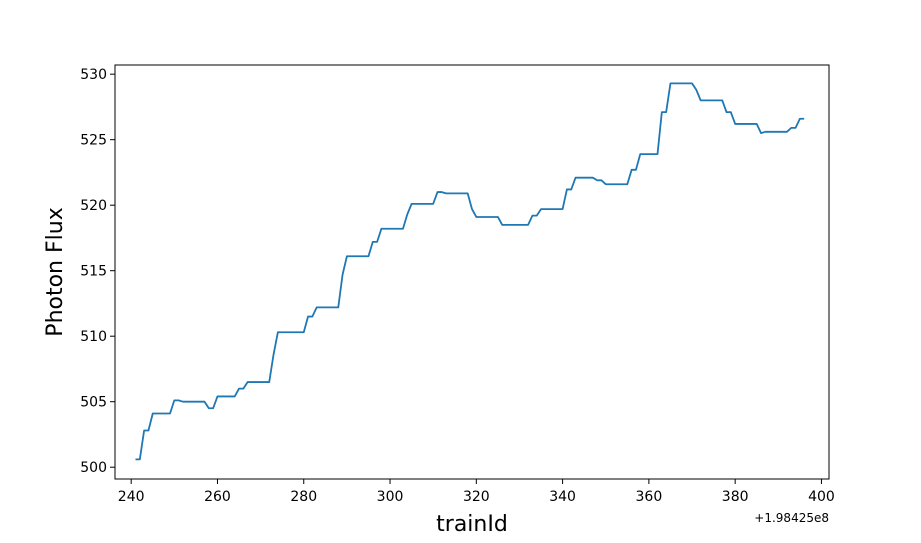  I want to click on x-tick-label: 360, so click(649, 497).